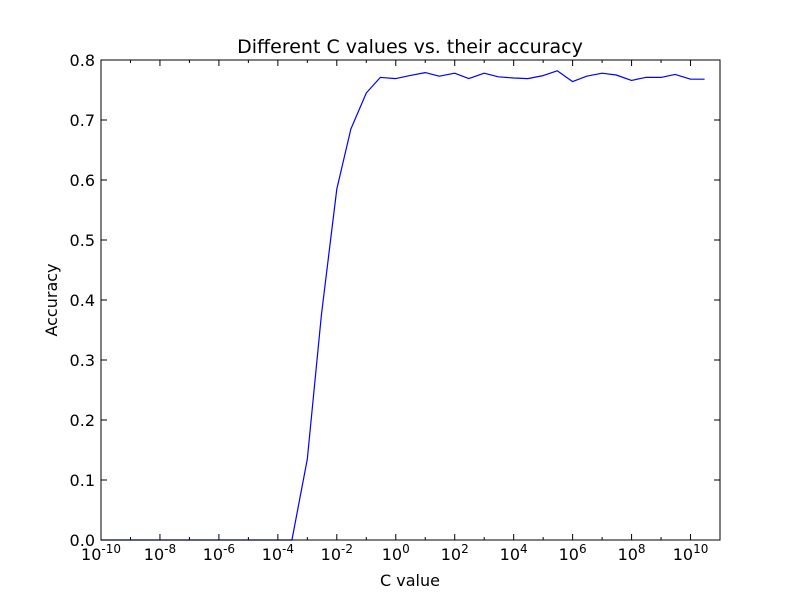  What do you see at coordinates (524, 549) in the screenshot?
I see `x-tick-label-exponent: 4` at bounding box center [524, 549].